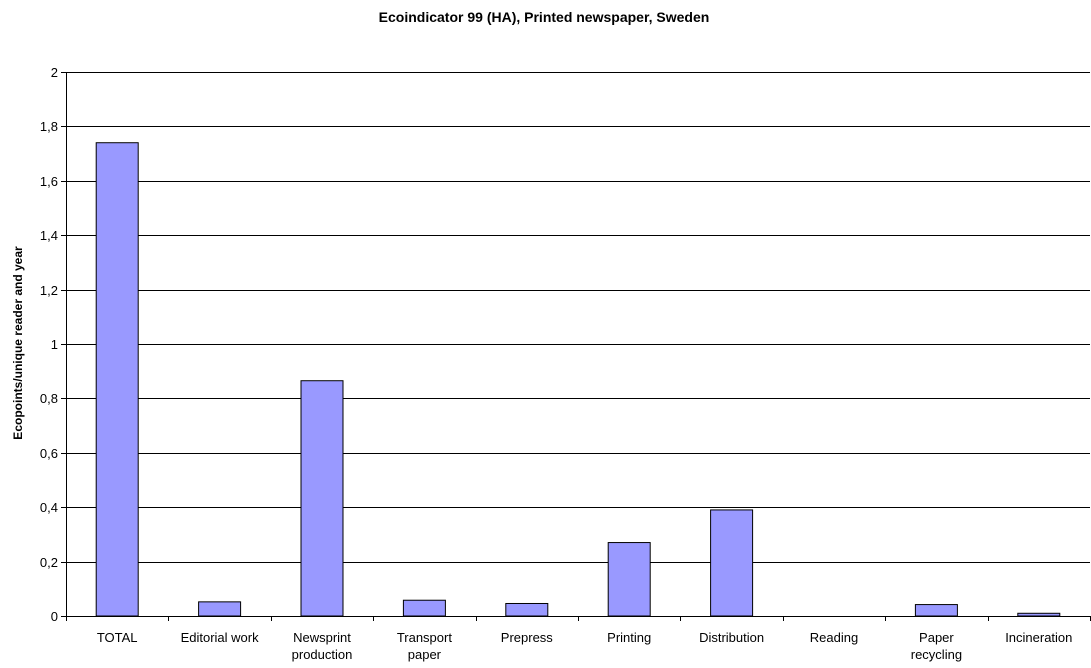 The height and width of the screenshot is (668, 1091). I want to click on y-tick-label: 0,2, so click(49, 562).